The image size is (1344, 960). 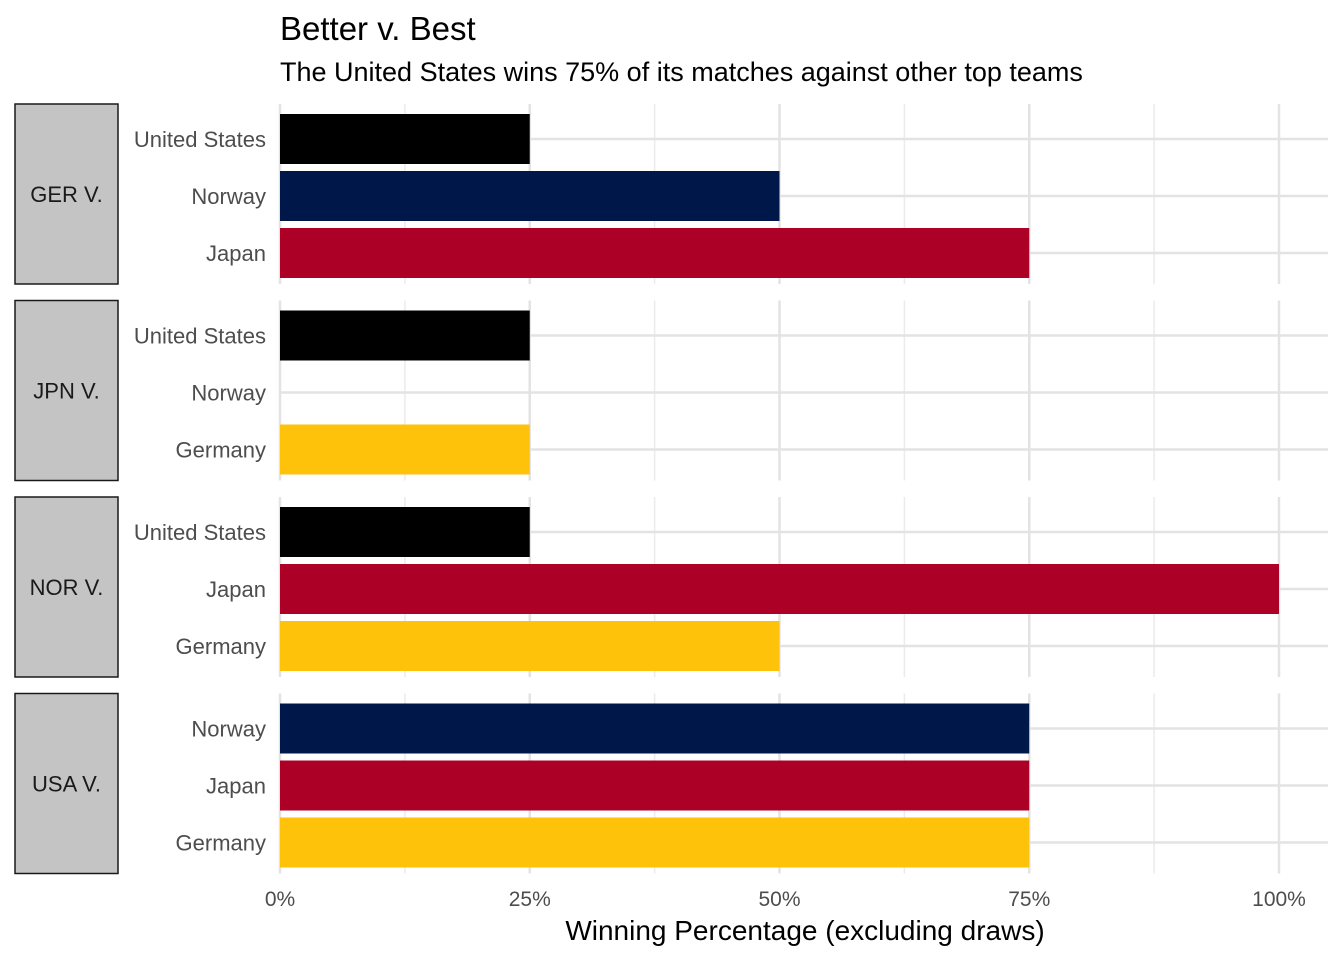 I want to click on facet-strip-label: GER V., so click(x=66, y=194).